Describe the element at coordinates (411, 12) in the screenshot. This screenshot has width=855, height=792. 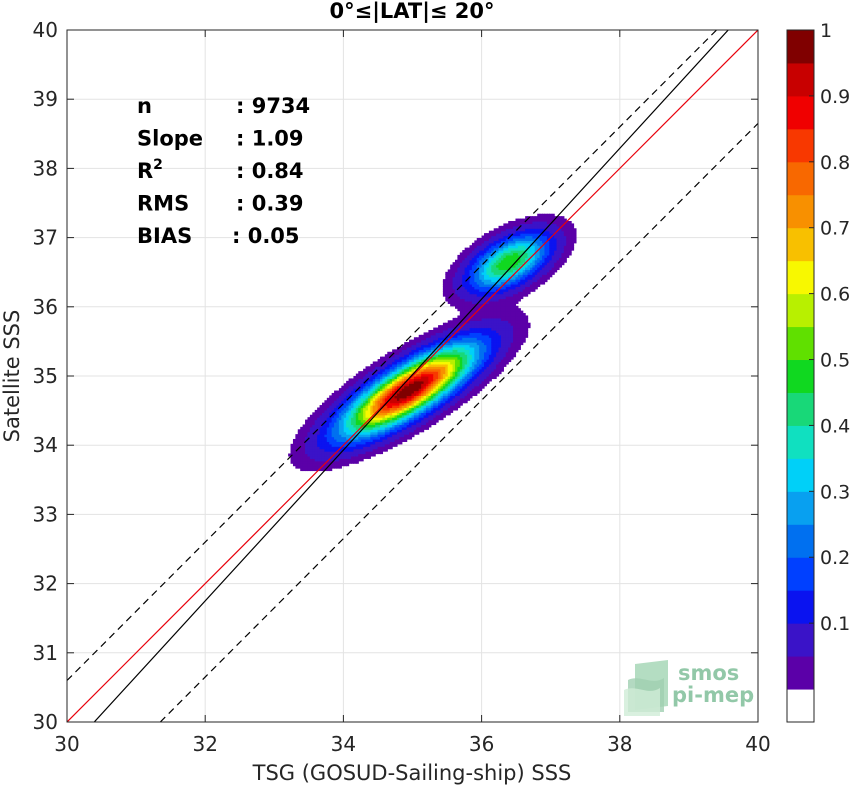
I see `chart-title: 0°≤|LAT|≤ 20°` at that location.